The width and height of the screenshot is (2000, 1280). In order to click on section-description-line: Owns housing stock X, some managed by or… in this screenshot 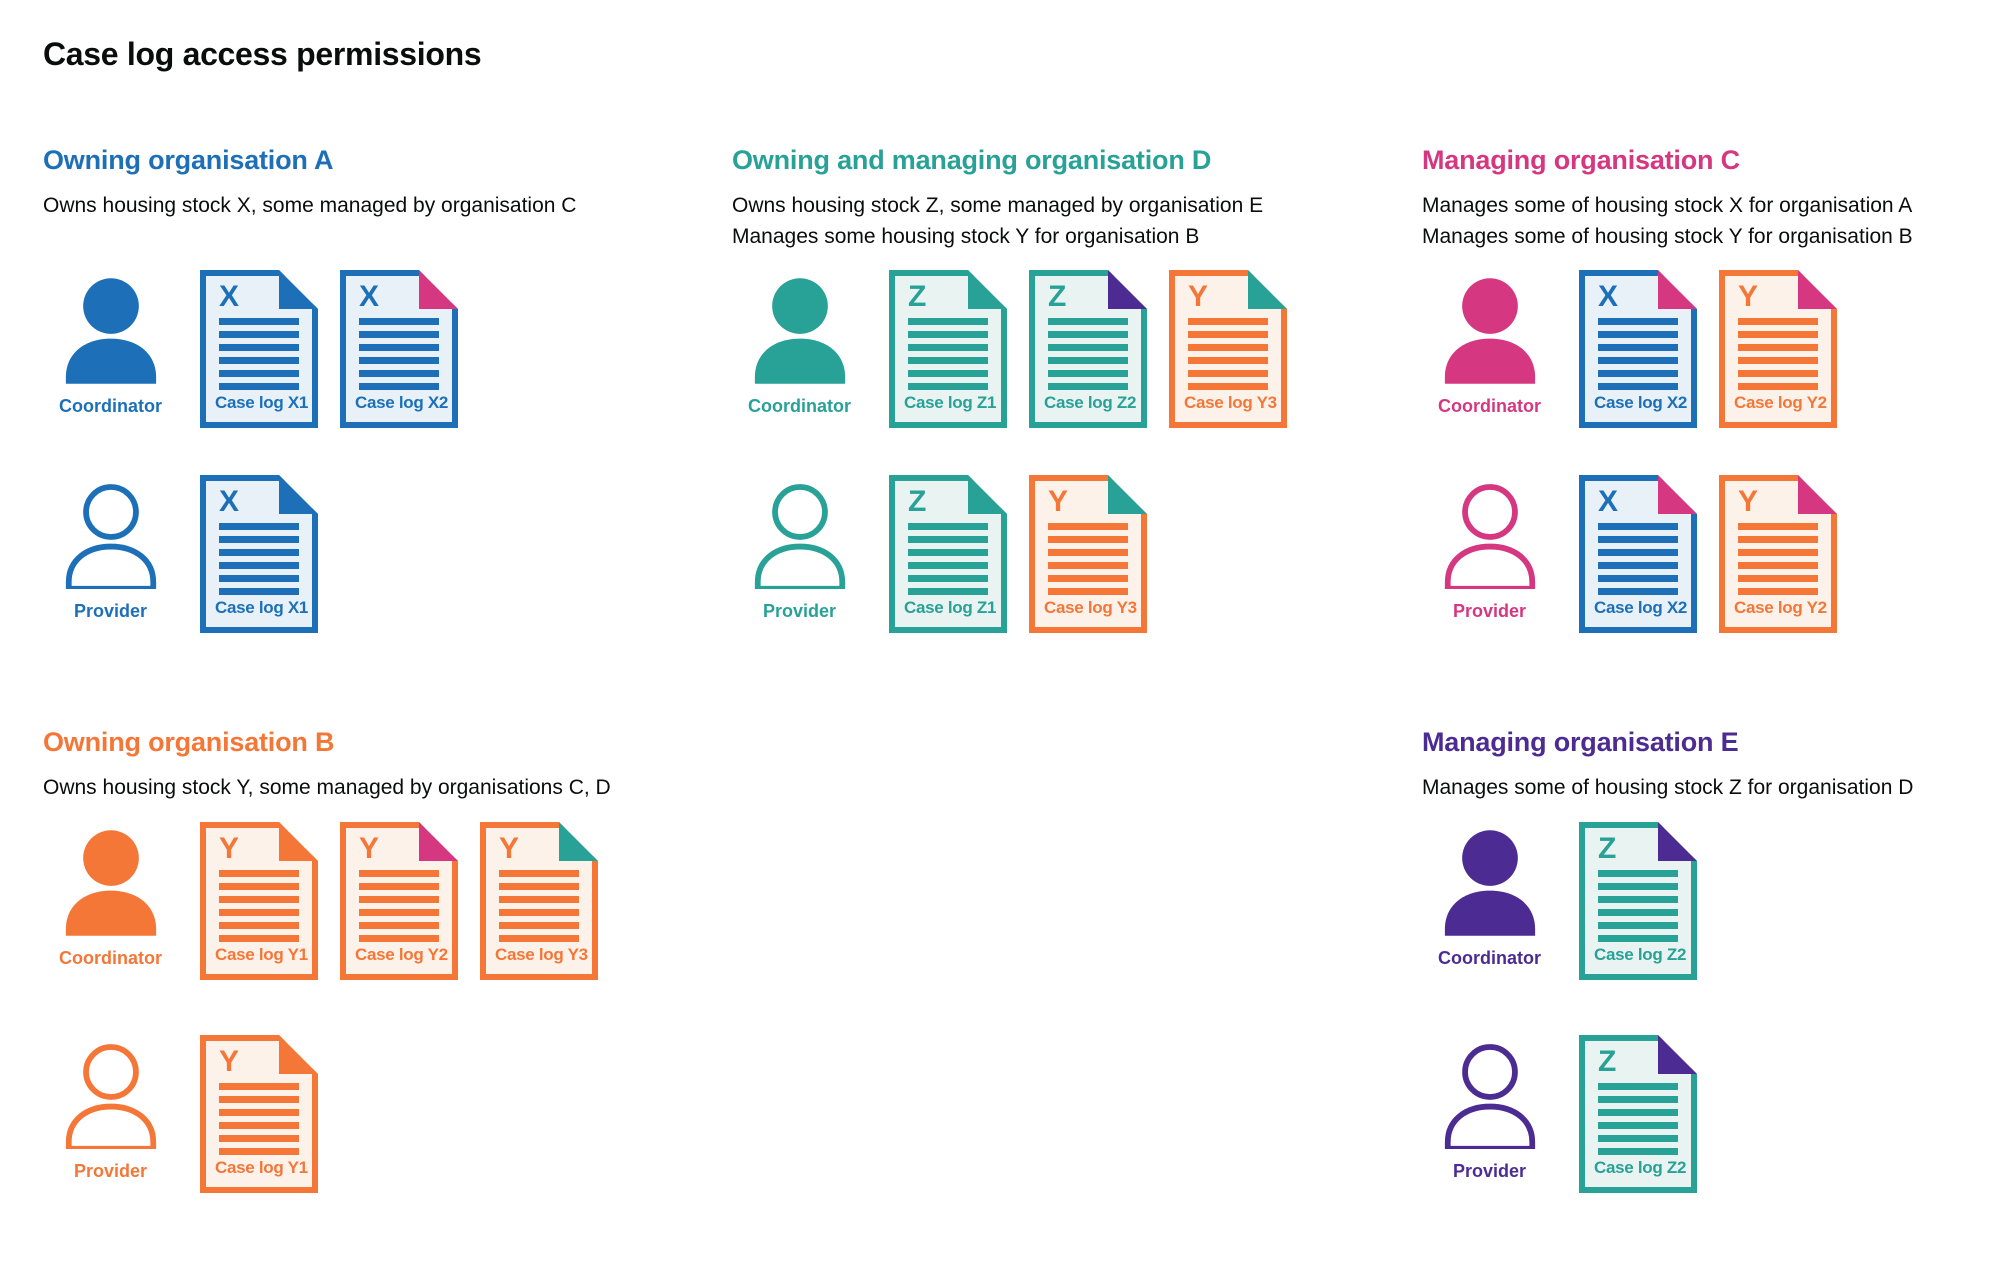, I will do `click(310, 205)`.